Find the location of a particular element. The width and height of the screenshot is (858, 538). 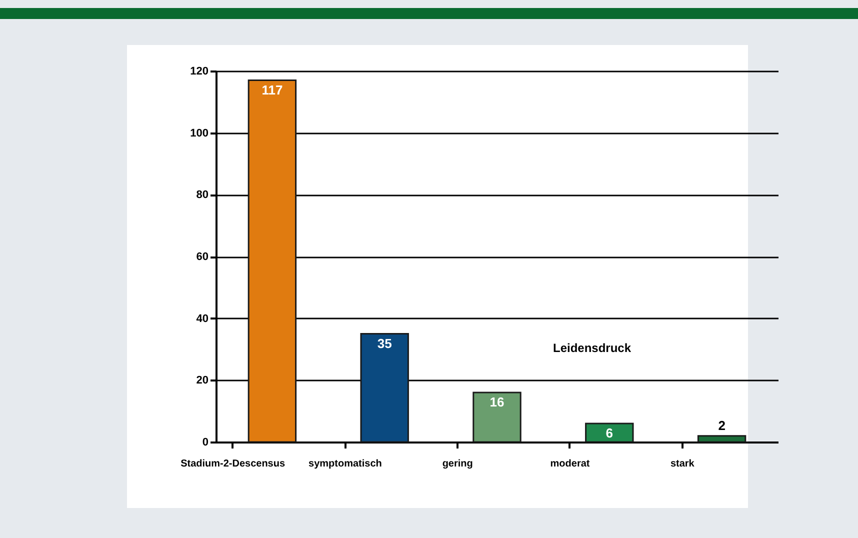

y-tick-label: 0 is located at coordinates (205, 442).